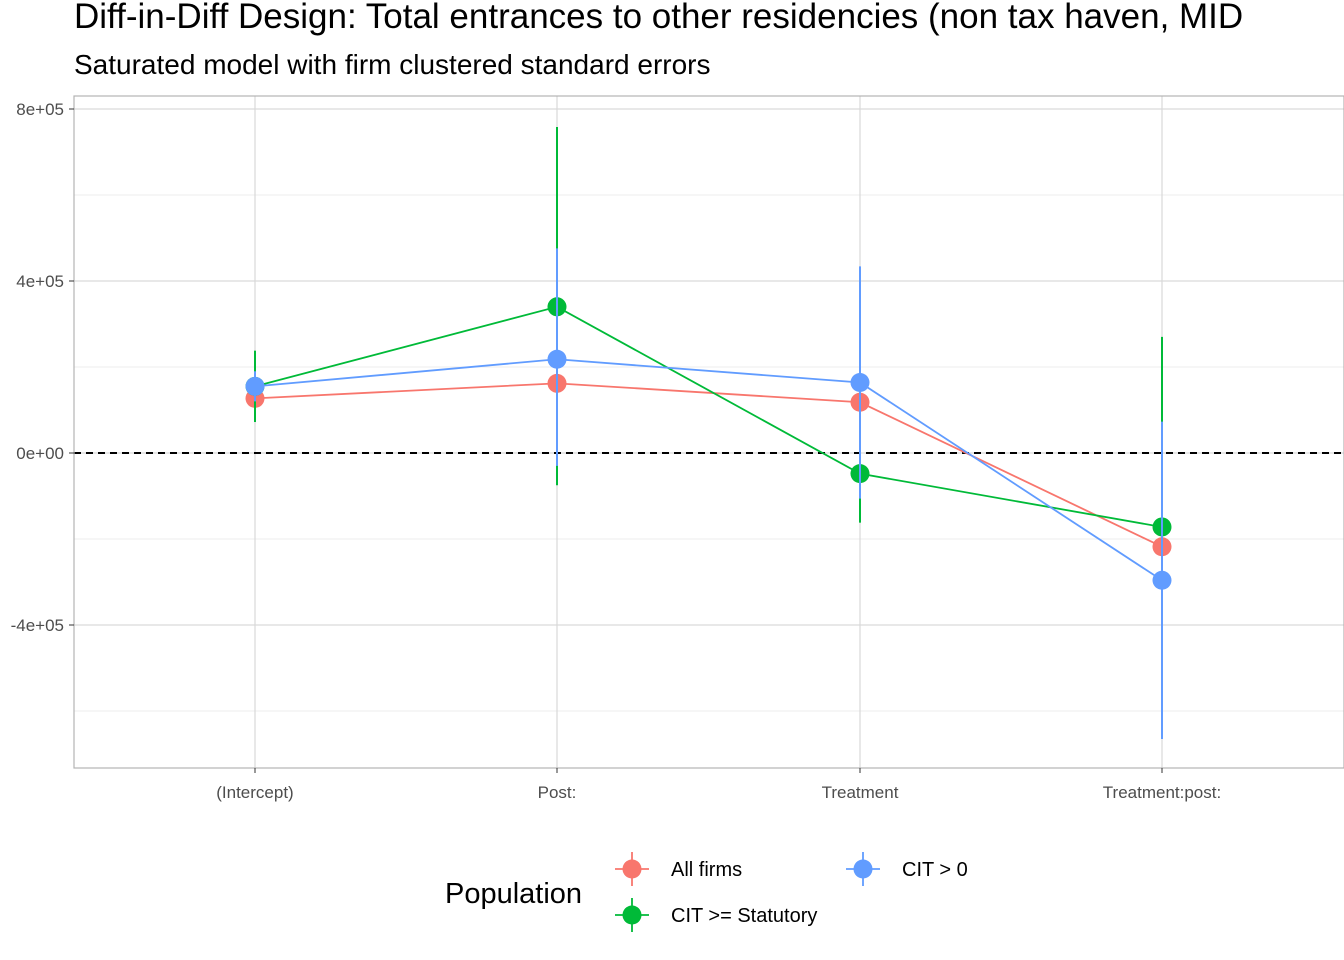 This screenshot has width=1344, height=960. Describe the element at coordinates (935, 870) in the screenshot. I see `legend-label: CIT > 0` at that location.